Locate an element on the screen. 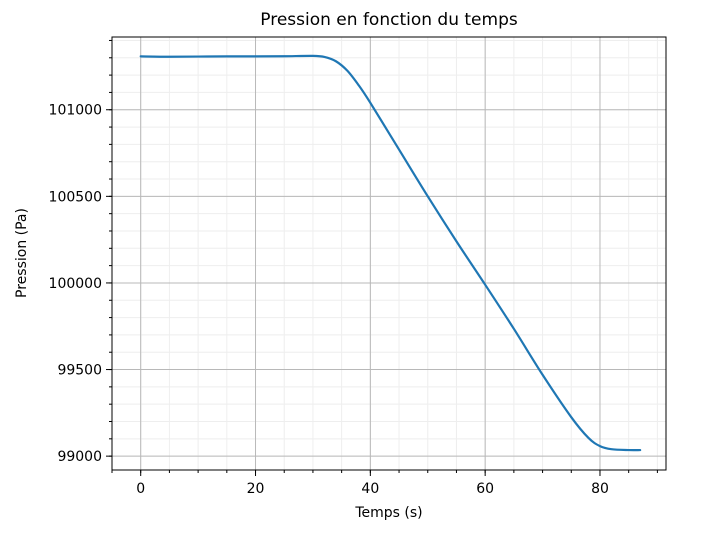 This screenshot has height=543, width=702. y-tick-label: 100500 is located at coordinates (75, 197).